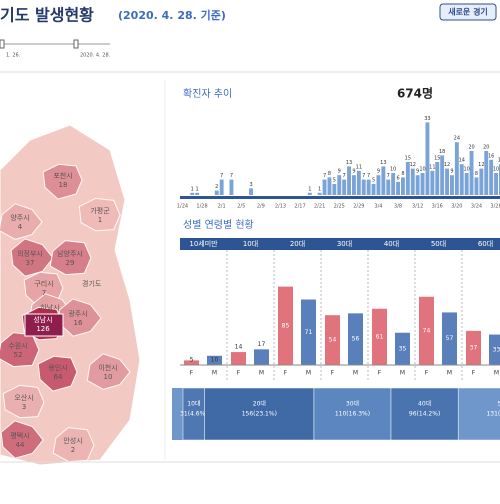 The height and width of the screenshot is (504, 500). Describe the element at coordinates (100, 220) in the screenshot. I see `region-count: 1` at that location.